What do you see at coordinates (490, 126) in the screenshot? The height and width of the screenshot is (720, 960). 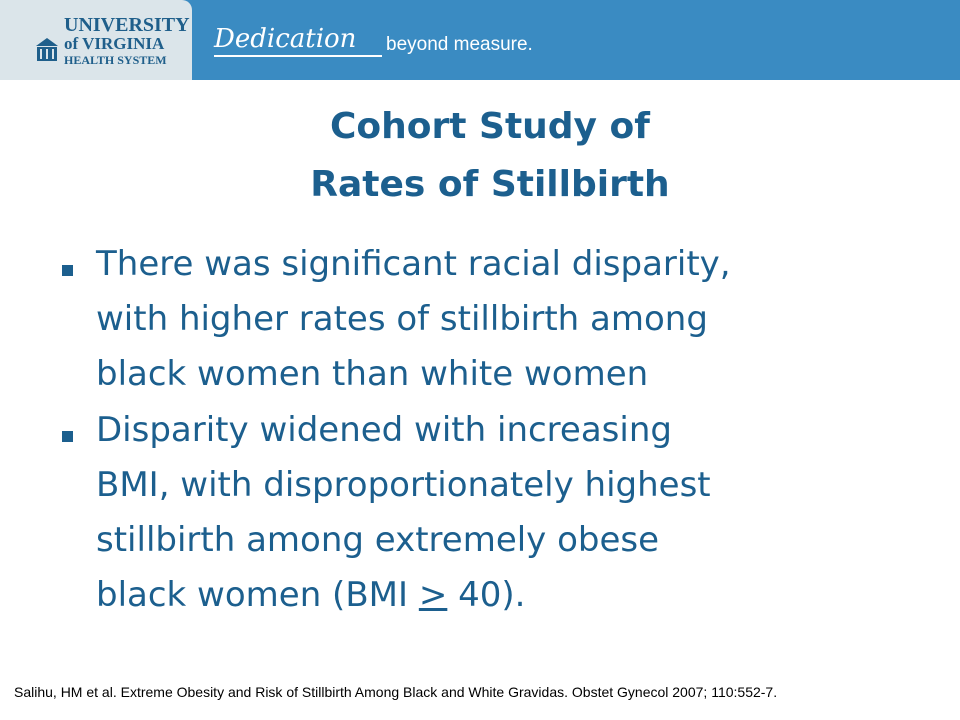 I see `title: Cohort Study of` at bounding box center [490, 126].